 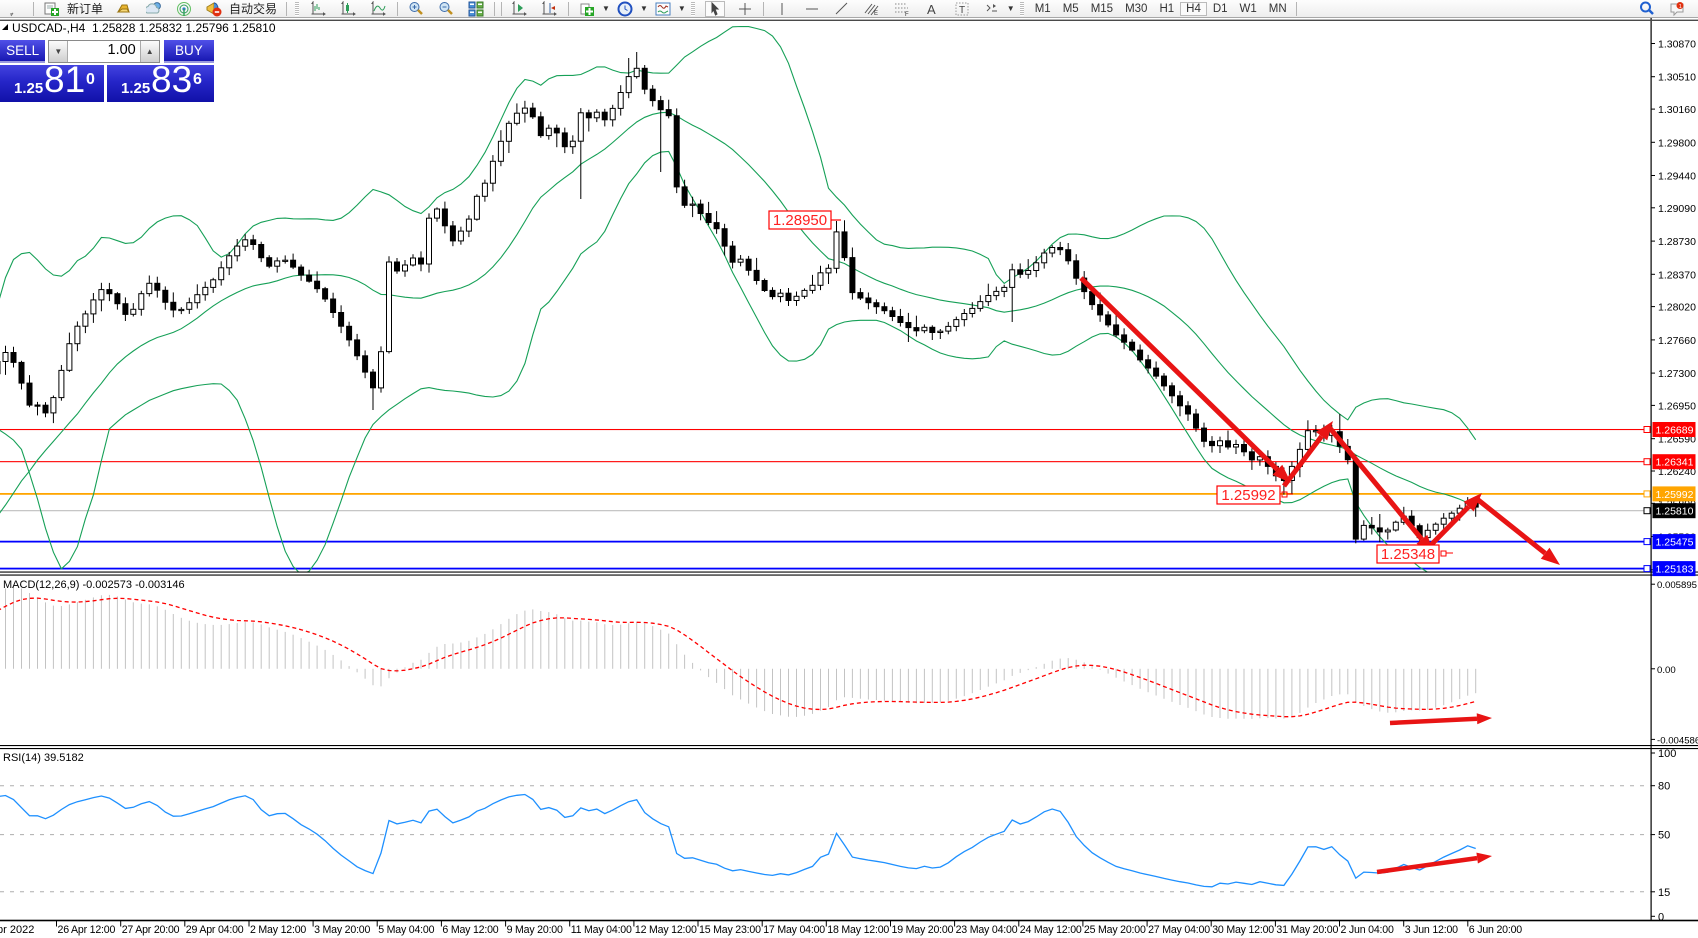 I want to click on svg-text: 1.28370, so click(x=1677, y=275).